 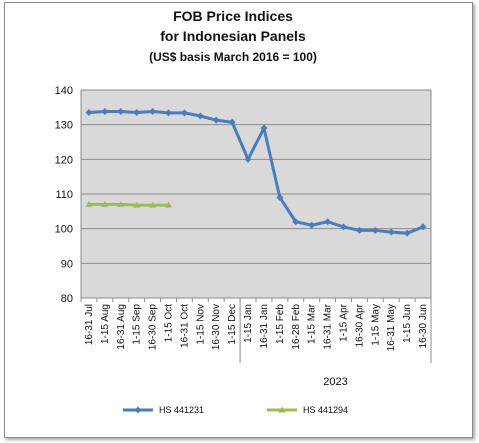 What do you see at coordinates (216, 327) in the screenshot?
I see `x-tick-label: 16-30 Nov` at bounding box center [216, 327].